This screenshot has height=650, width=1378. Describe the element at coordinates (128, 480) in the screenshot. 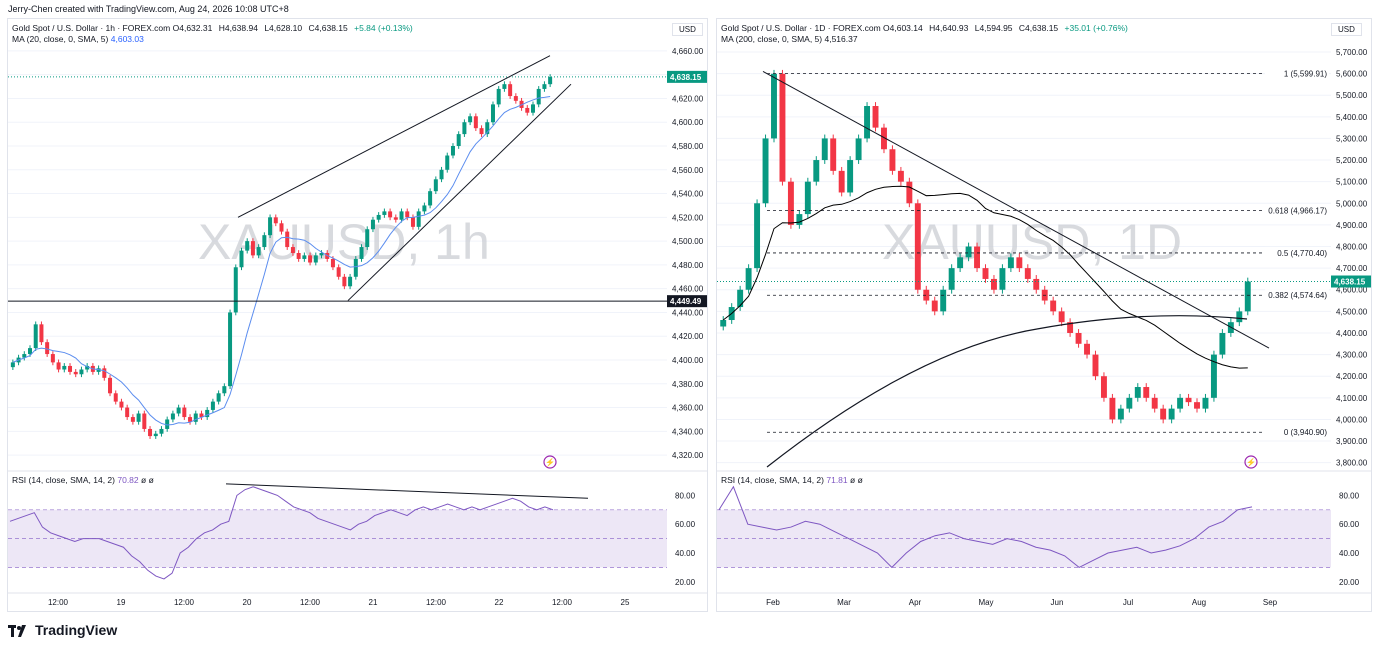

I see `left-rsi-value: 70.82` at that location.